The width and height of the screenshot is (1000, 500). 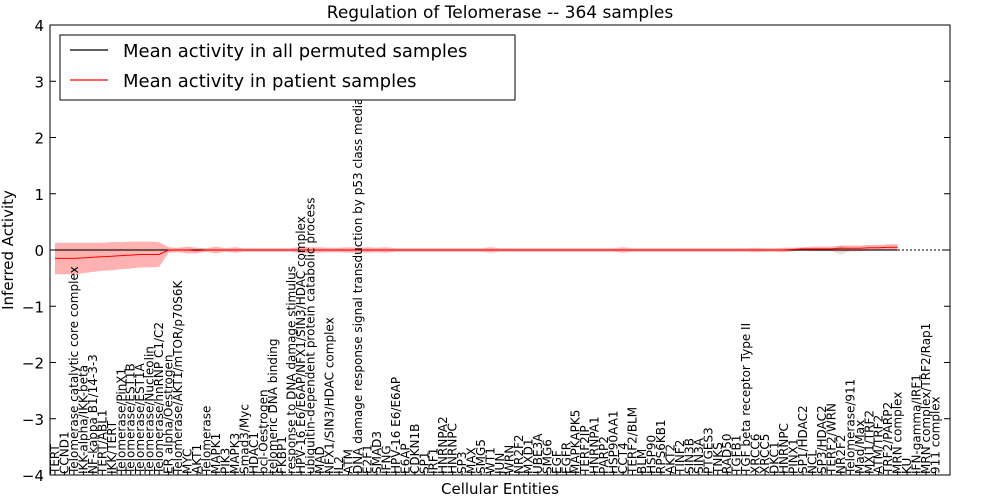 I want to click on x-tick-label: E2F1, so click(x=367, y=459).